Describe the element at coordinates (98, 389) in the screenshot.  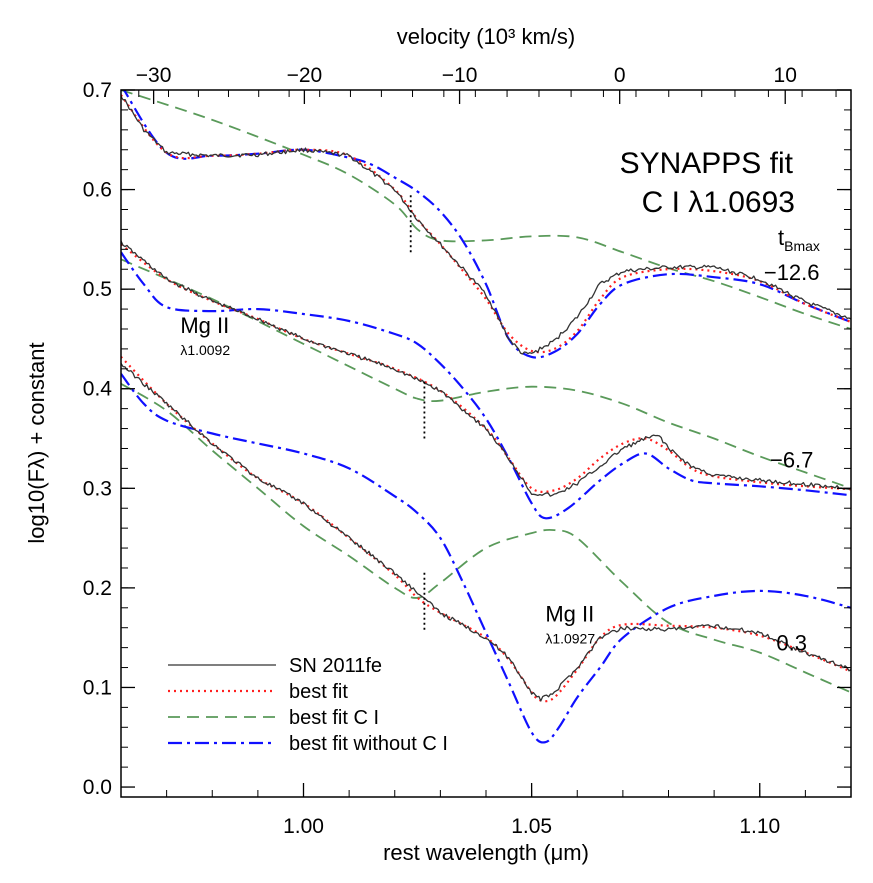
I see `y-tick-label: 0.4` at that location.